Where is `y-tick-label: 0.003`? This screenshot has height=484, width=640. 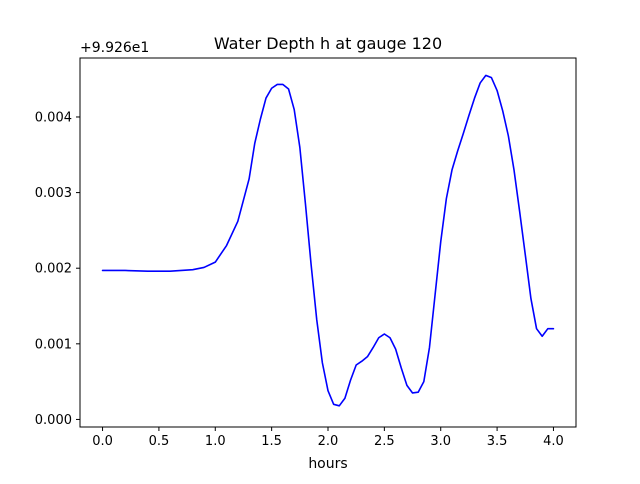 y-tick-label: 0.003 is located at coordinates (53, 193).